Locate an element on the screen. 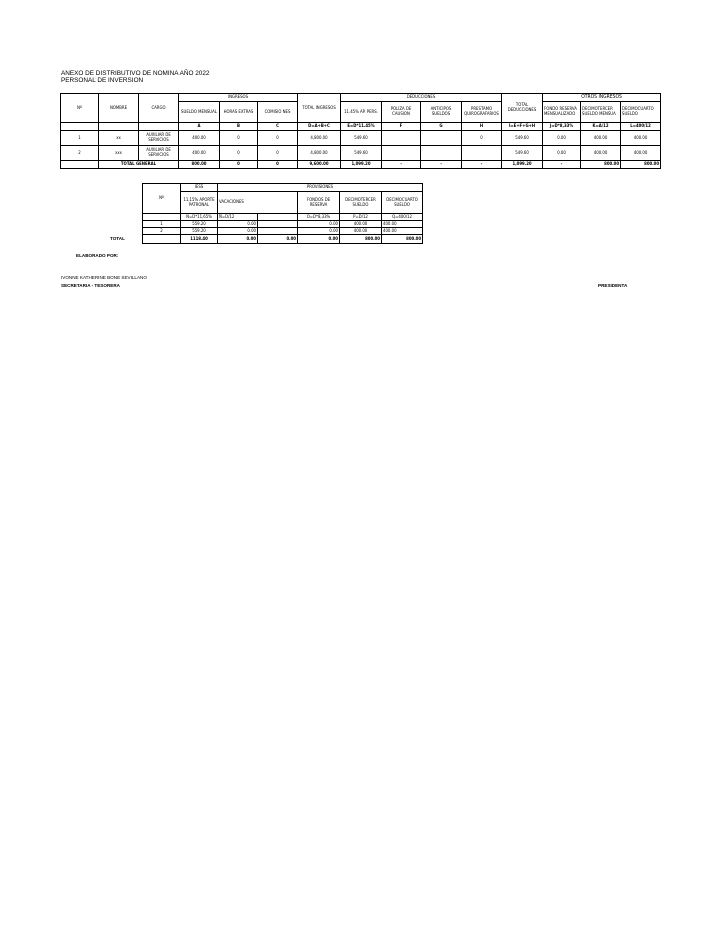 Image resolution: width=720 pixels, height=932 pixels. header-cargo: CARGO is located at coordinates (158, 108).